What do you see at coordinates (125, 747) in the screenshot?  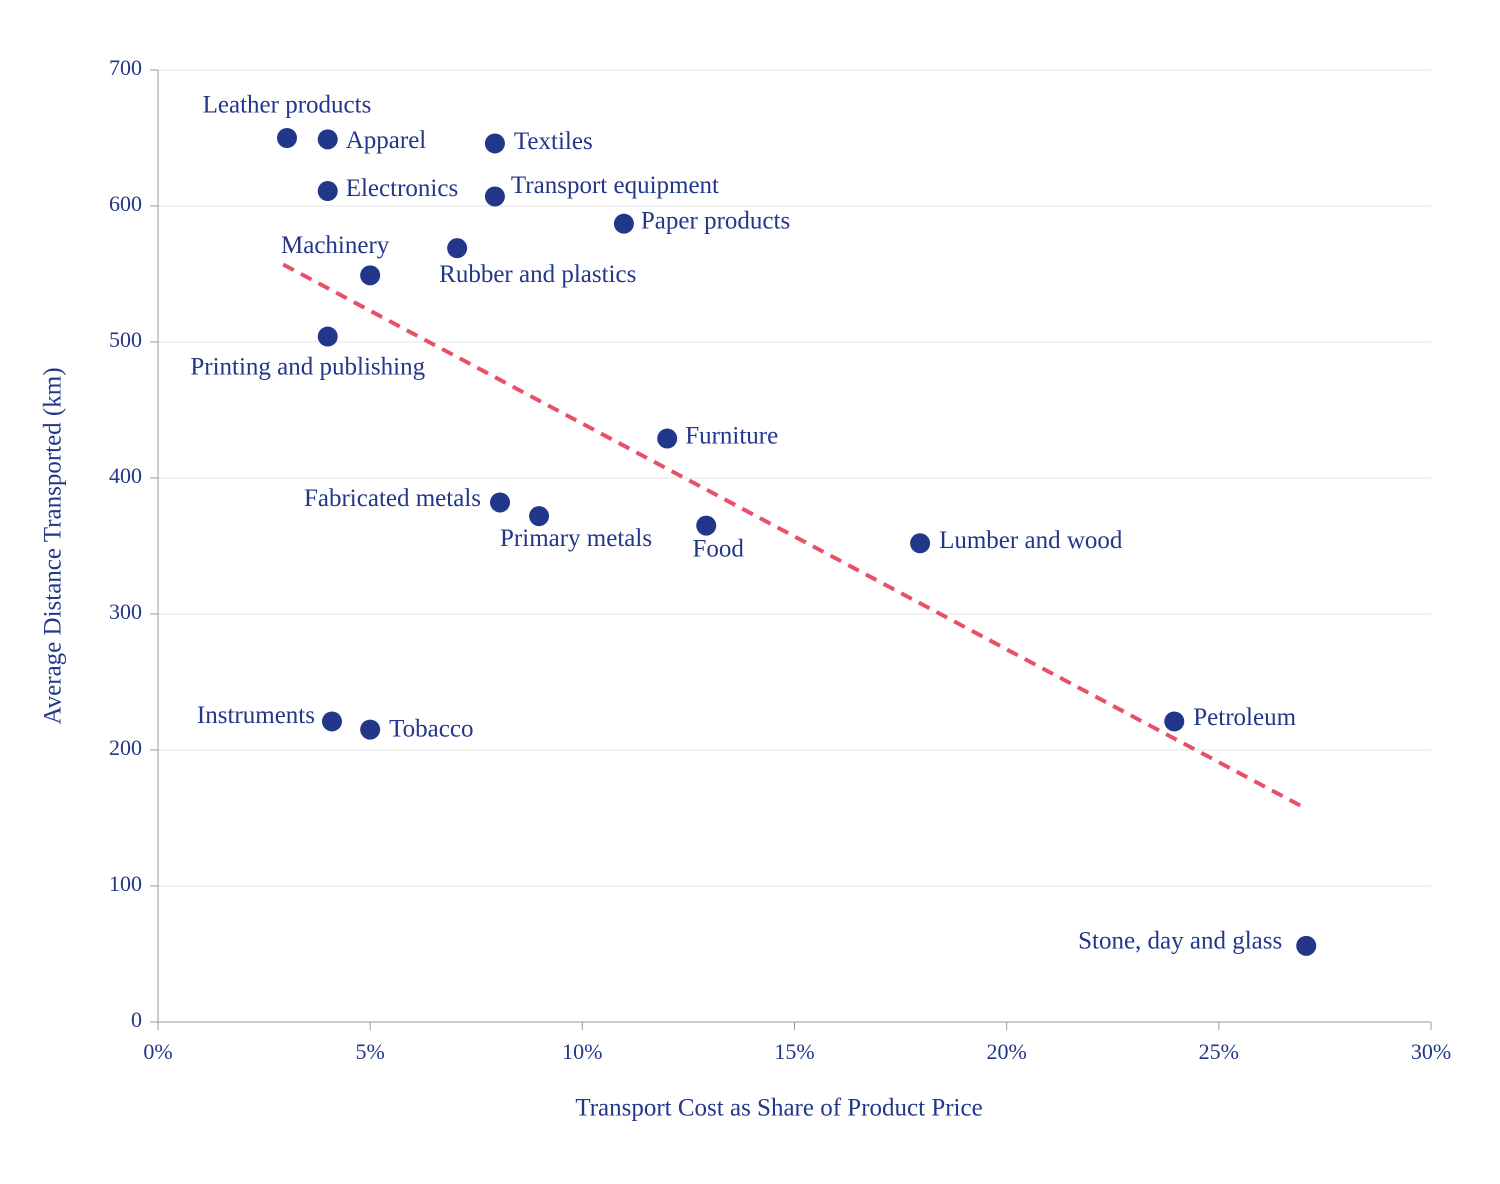 I see `y-tick-label: 200` at bounding box center [125, 747].